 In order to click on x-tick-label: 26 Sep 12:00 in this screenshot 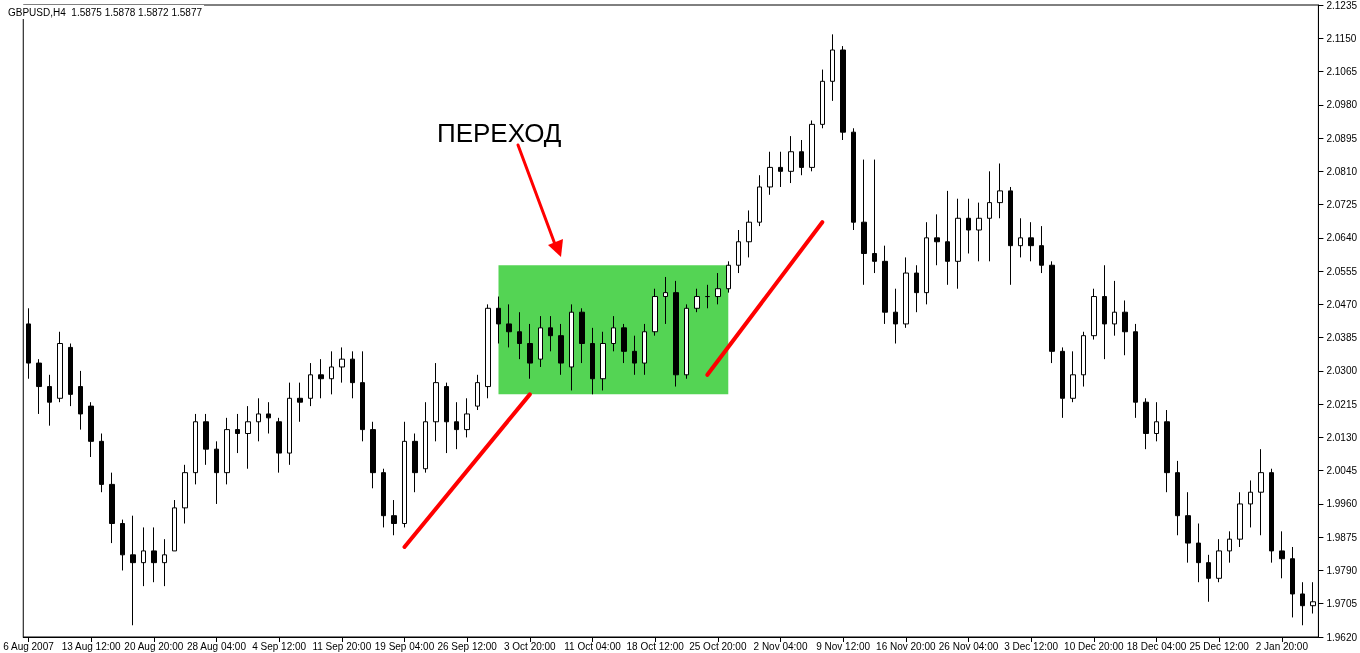, I will do `click(467, 646)`.